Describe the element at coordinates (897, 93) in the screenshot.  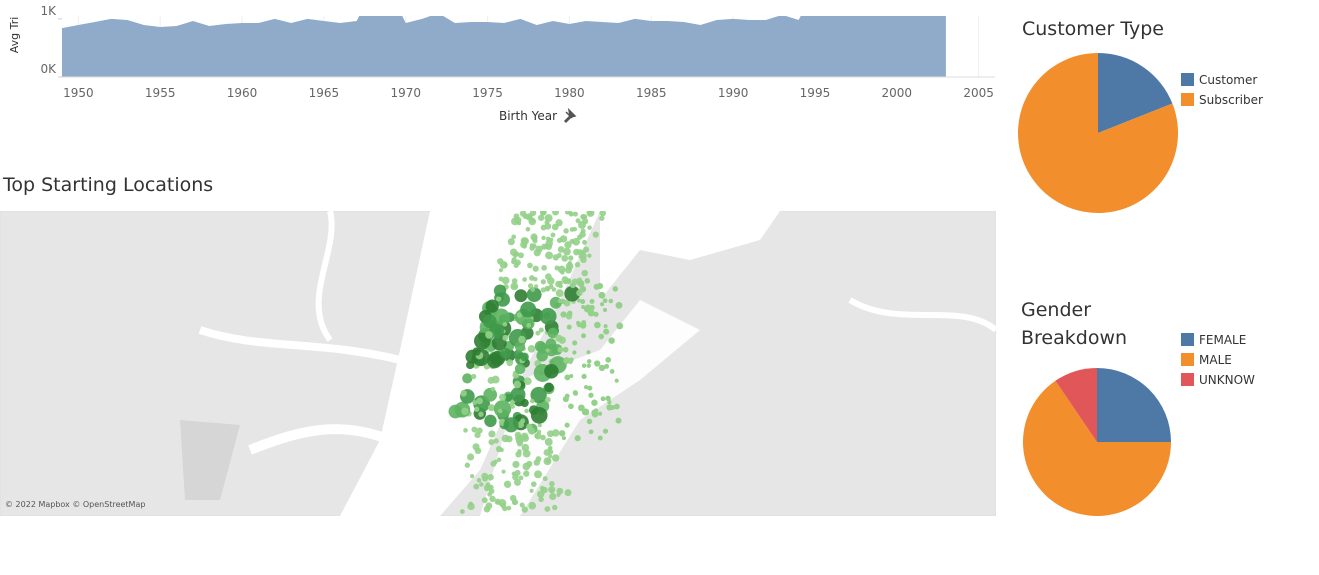
I see `x-tick-label: 2000` at that location.